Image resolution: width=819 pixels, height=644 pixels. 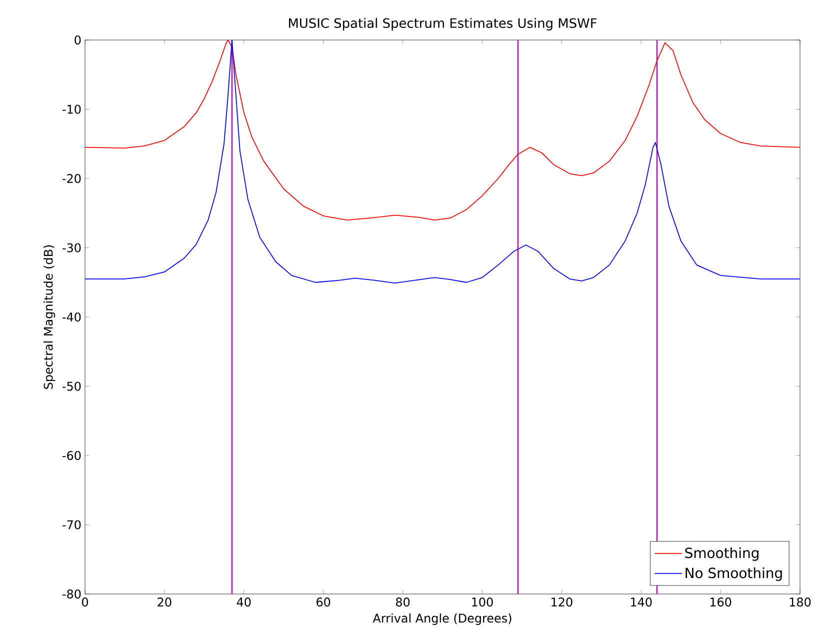 What do you see at coordinates (71, 317) in the screenshot?
I see `y-tick-label: -40` at bounding box center [71, 317].